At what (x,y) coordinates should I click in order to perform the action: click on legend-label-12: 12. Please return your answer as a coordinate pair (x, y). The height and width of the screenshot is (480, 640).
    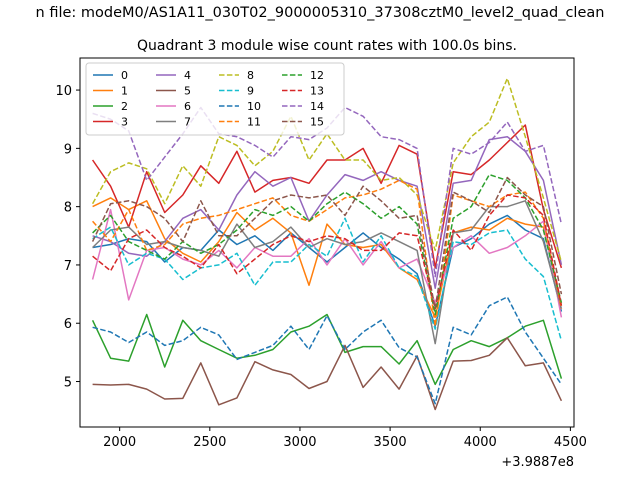
    Looking at the image, I should click on (317, 75).